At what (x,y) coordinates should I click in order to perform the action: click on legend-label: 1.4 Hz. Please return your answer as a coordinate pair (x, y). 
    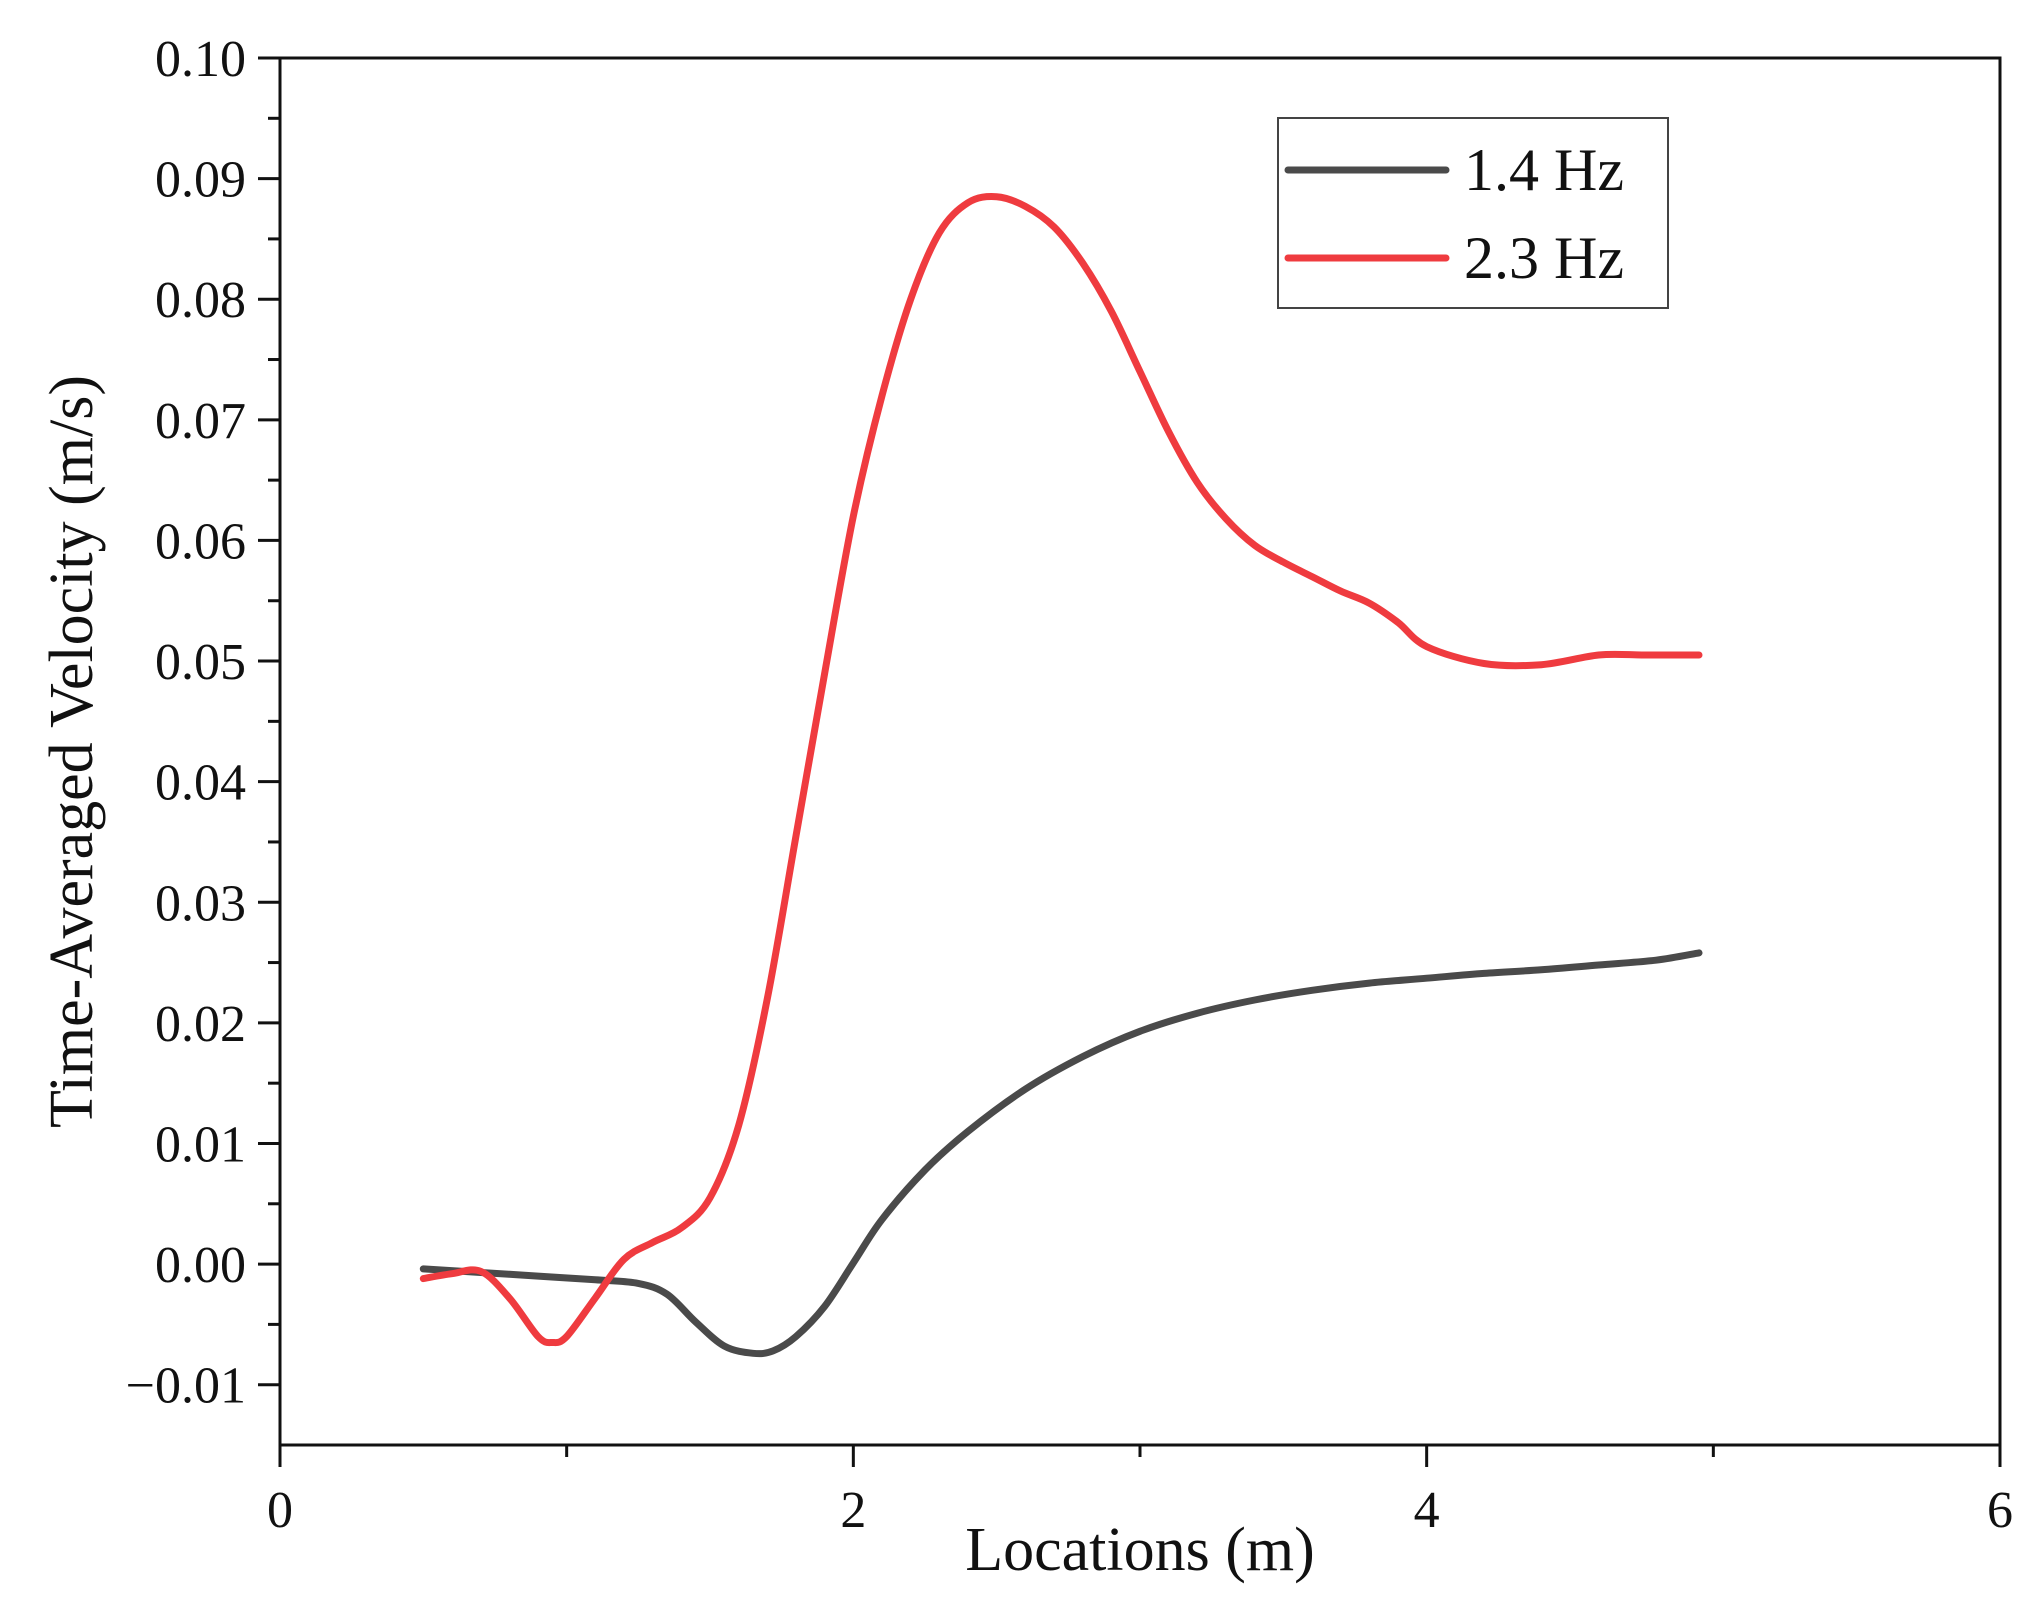
    Looking at the image, I should click on (1544, 170).